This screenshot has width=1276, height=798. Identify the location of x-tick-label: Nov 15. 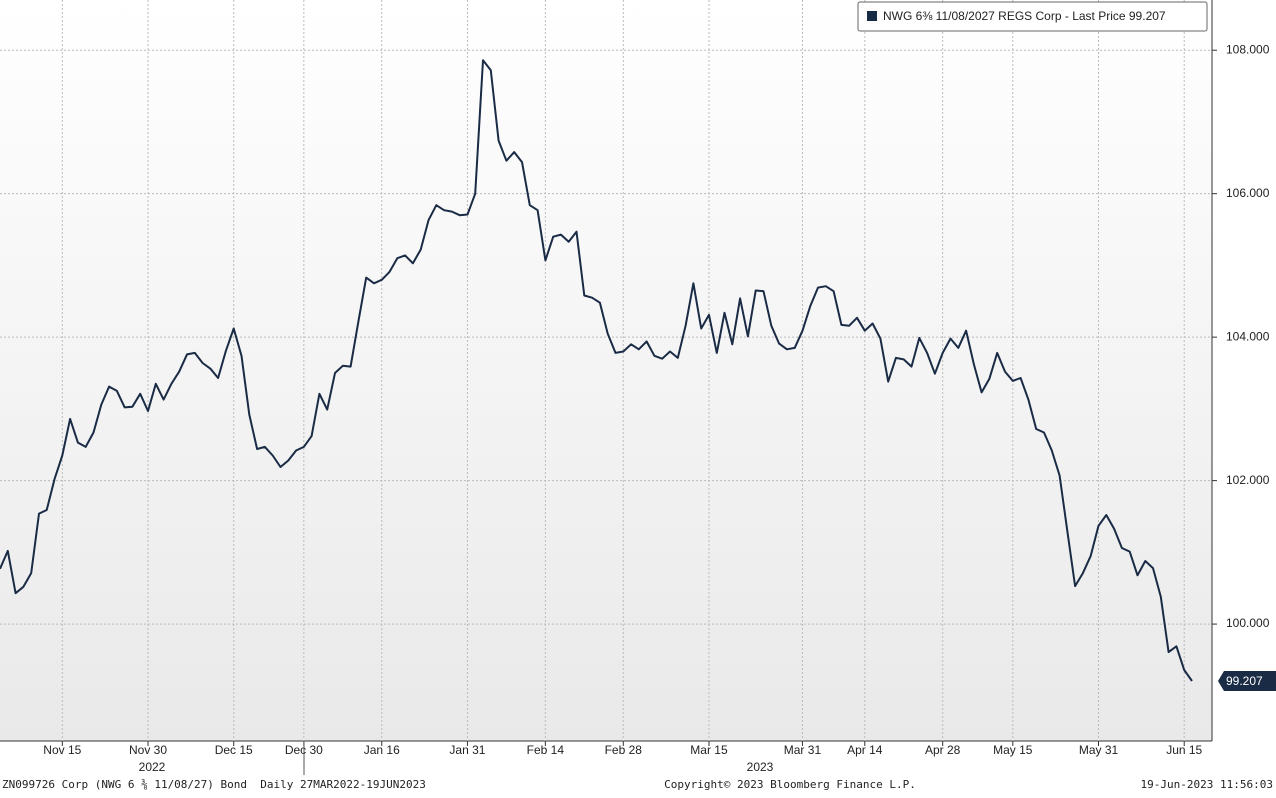
(62, 750).